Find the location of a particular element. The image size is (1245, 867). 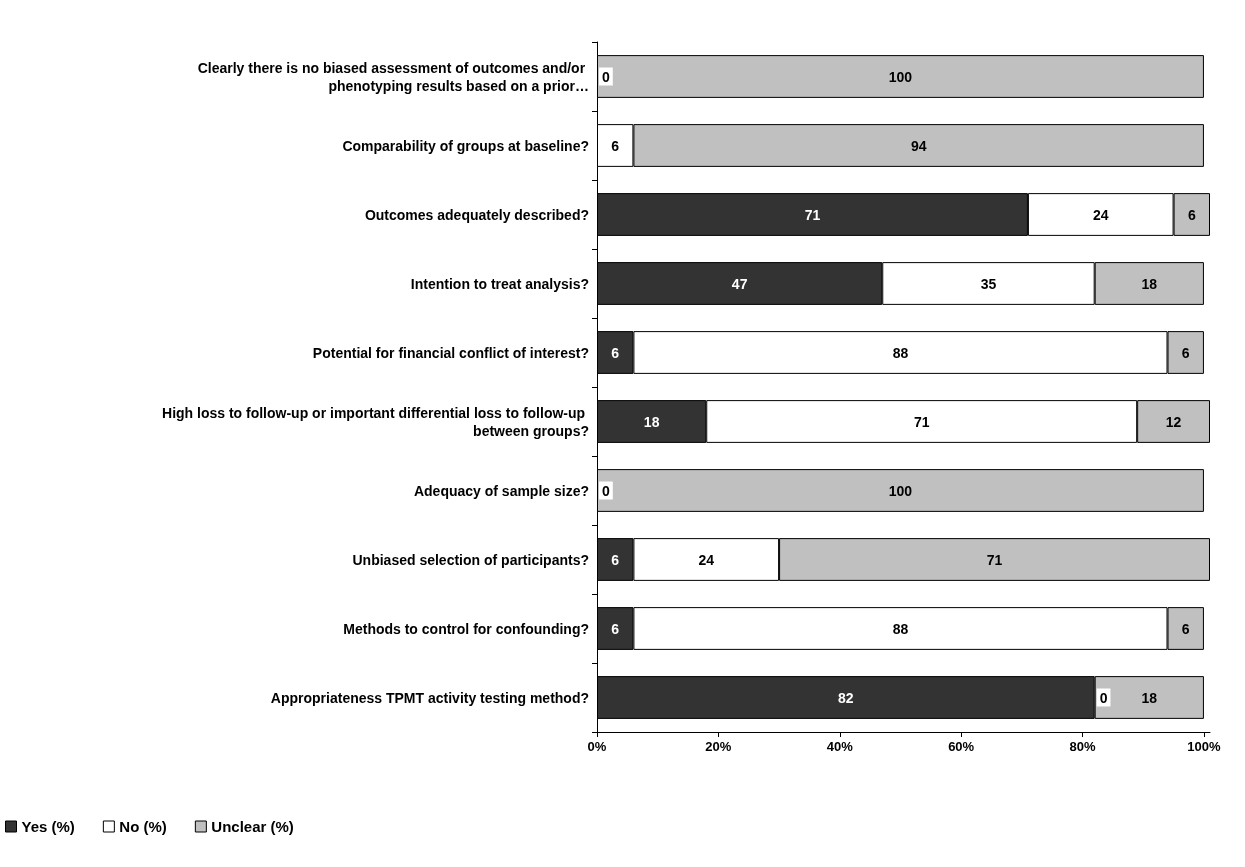

legend-label: No (%) is located at coordinates (143, 826).